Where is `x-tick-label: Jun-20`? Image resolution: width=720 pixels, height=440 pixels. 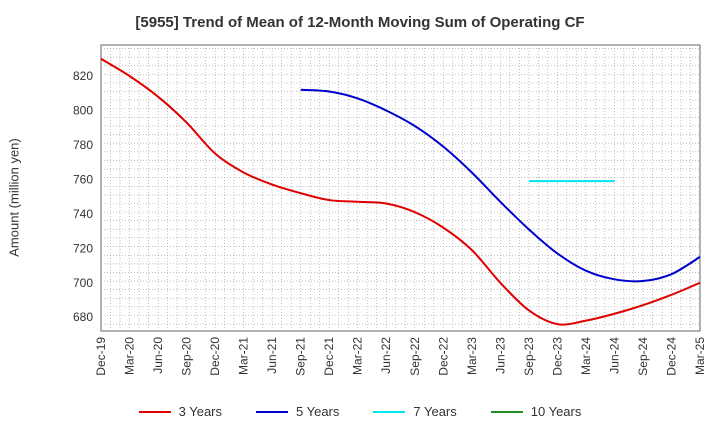
x-tick-label: Jun-20 is located at coordinates (158, 355).